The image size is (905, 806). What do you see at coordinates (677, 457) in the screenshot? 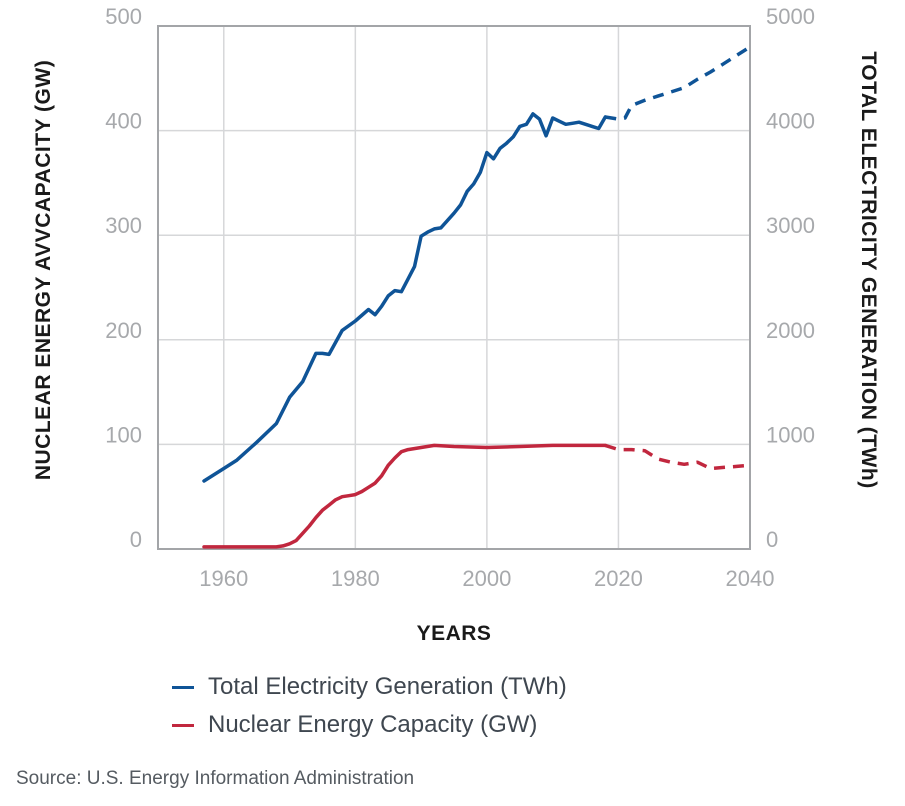
I see `nuclear-capacity-projected-line` at bounding box center [677, 457].